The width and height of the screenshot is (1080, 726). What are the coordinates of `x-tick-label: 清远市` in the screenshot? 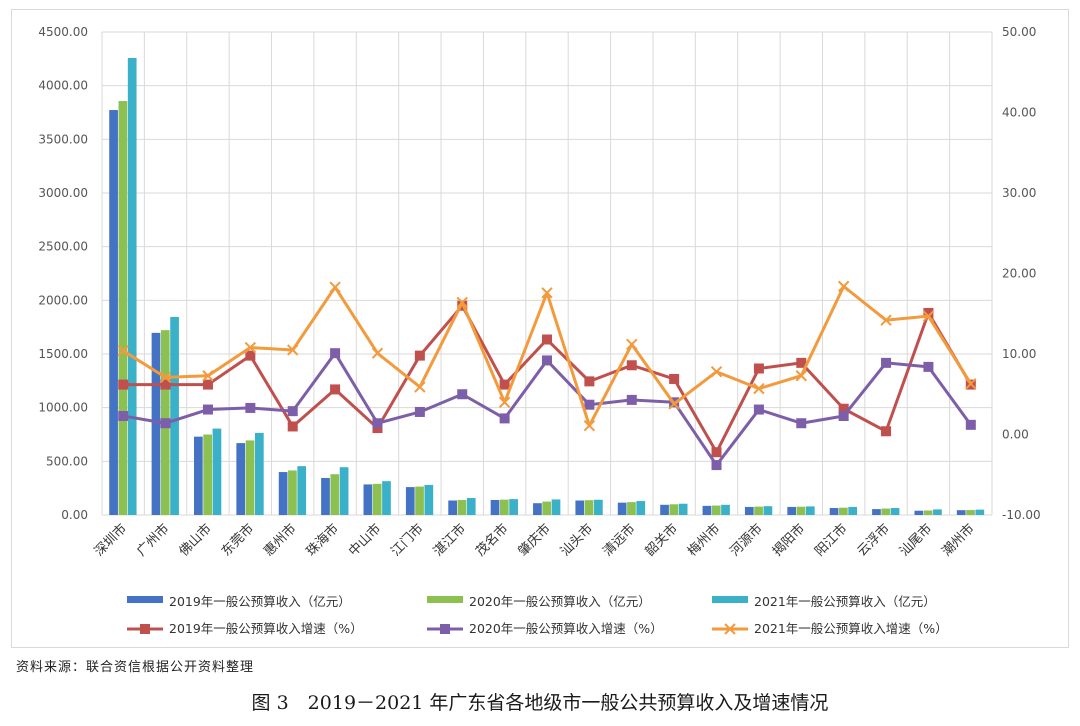 It's located at (619, 540).